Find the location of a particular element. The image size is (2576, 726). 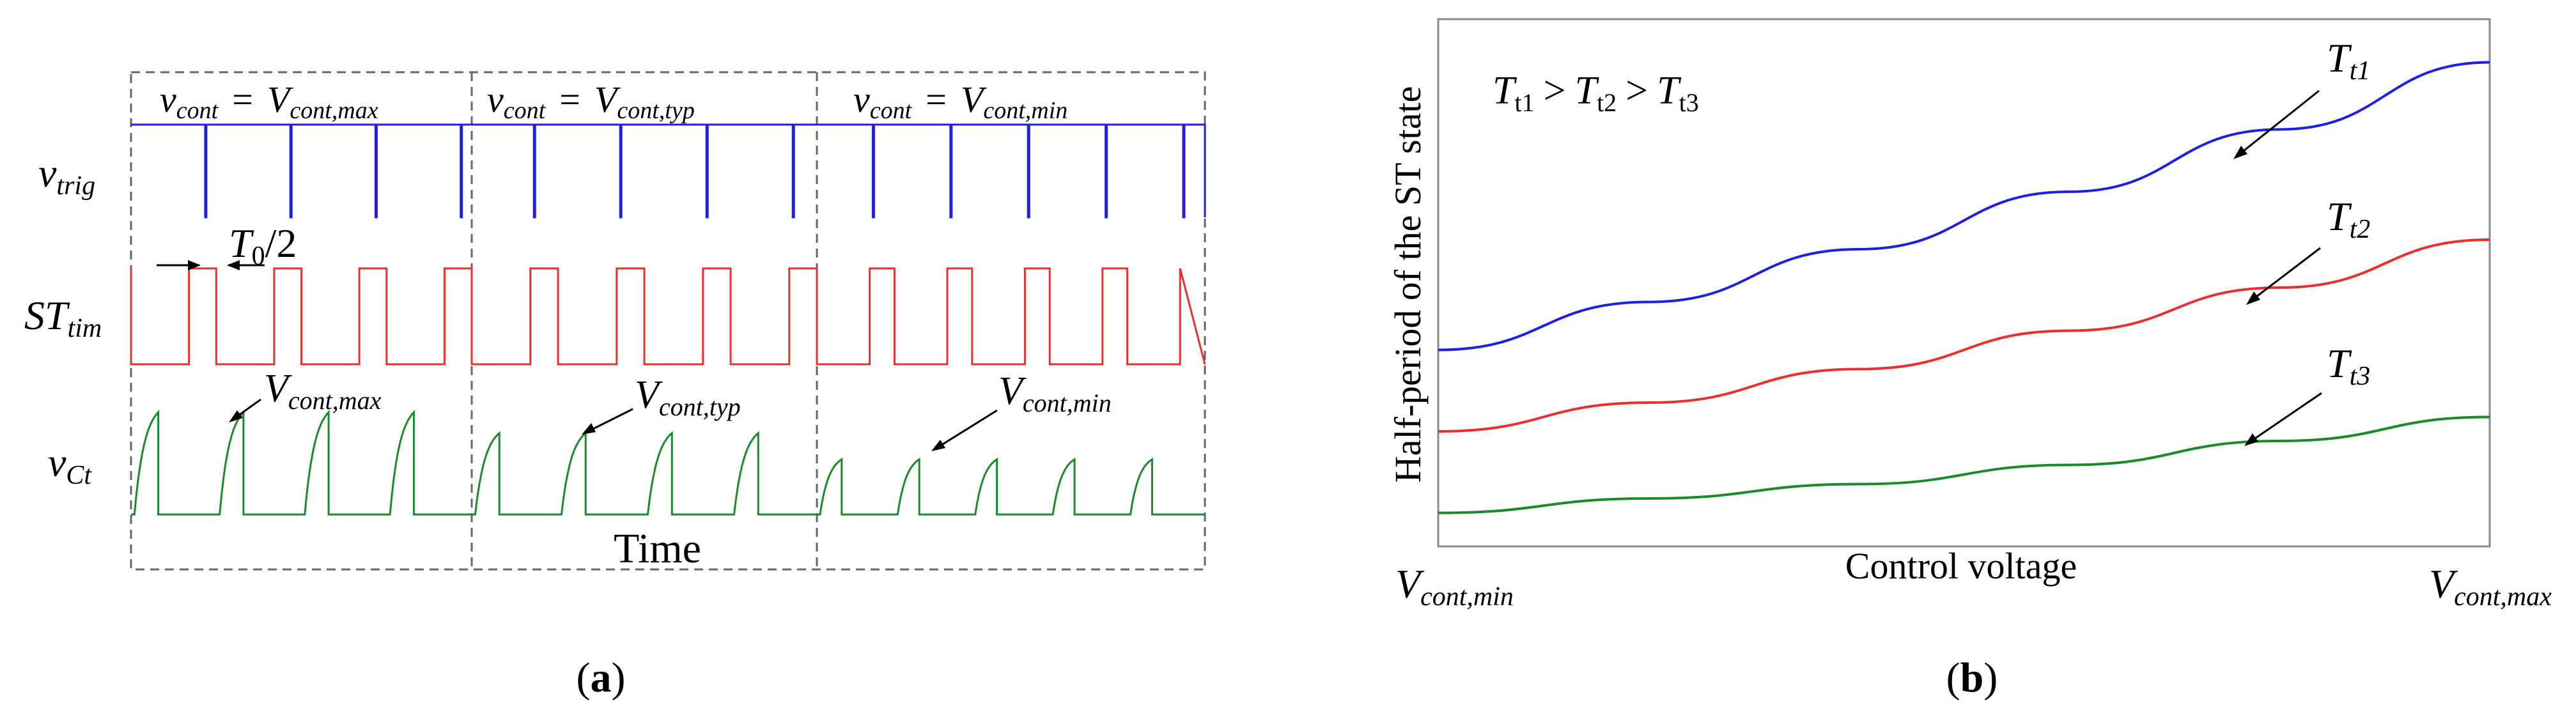

row-label-sttim: STtim is located at coordinates (63, 318).